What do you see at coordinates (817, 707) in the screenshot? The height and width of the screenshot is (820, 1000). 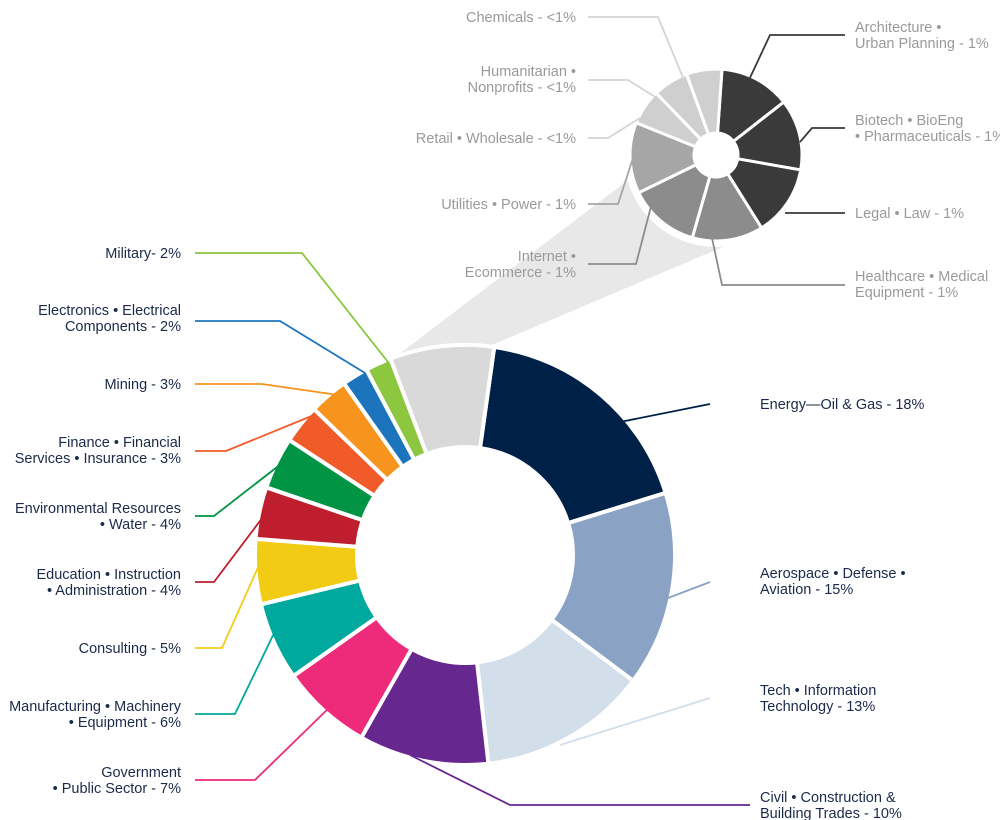 I see `label-line: Technology - 13%` at bounding box center [817, 707].